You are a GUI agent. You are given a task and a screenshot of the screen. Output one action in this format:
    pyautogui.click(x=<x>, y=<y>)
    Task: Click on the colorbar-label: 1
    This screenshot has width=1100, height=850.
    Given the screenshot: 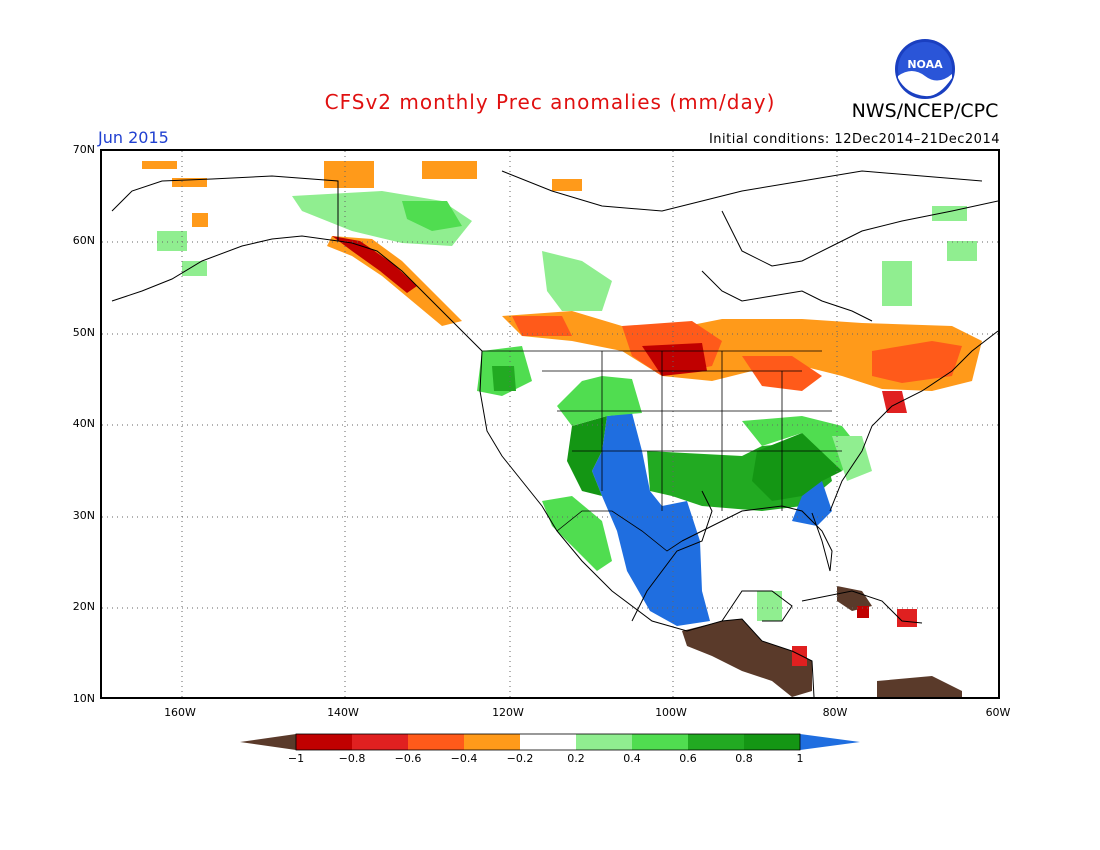 What is the action you would take?
    pyautogui.click(x=800, y=758)
    